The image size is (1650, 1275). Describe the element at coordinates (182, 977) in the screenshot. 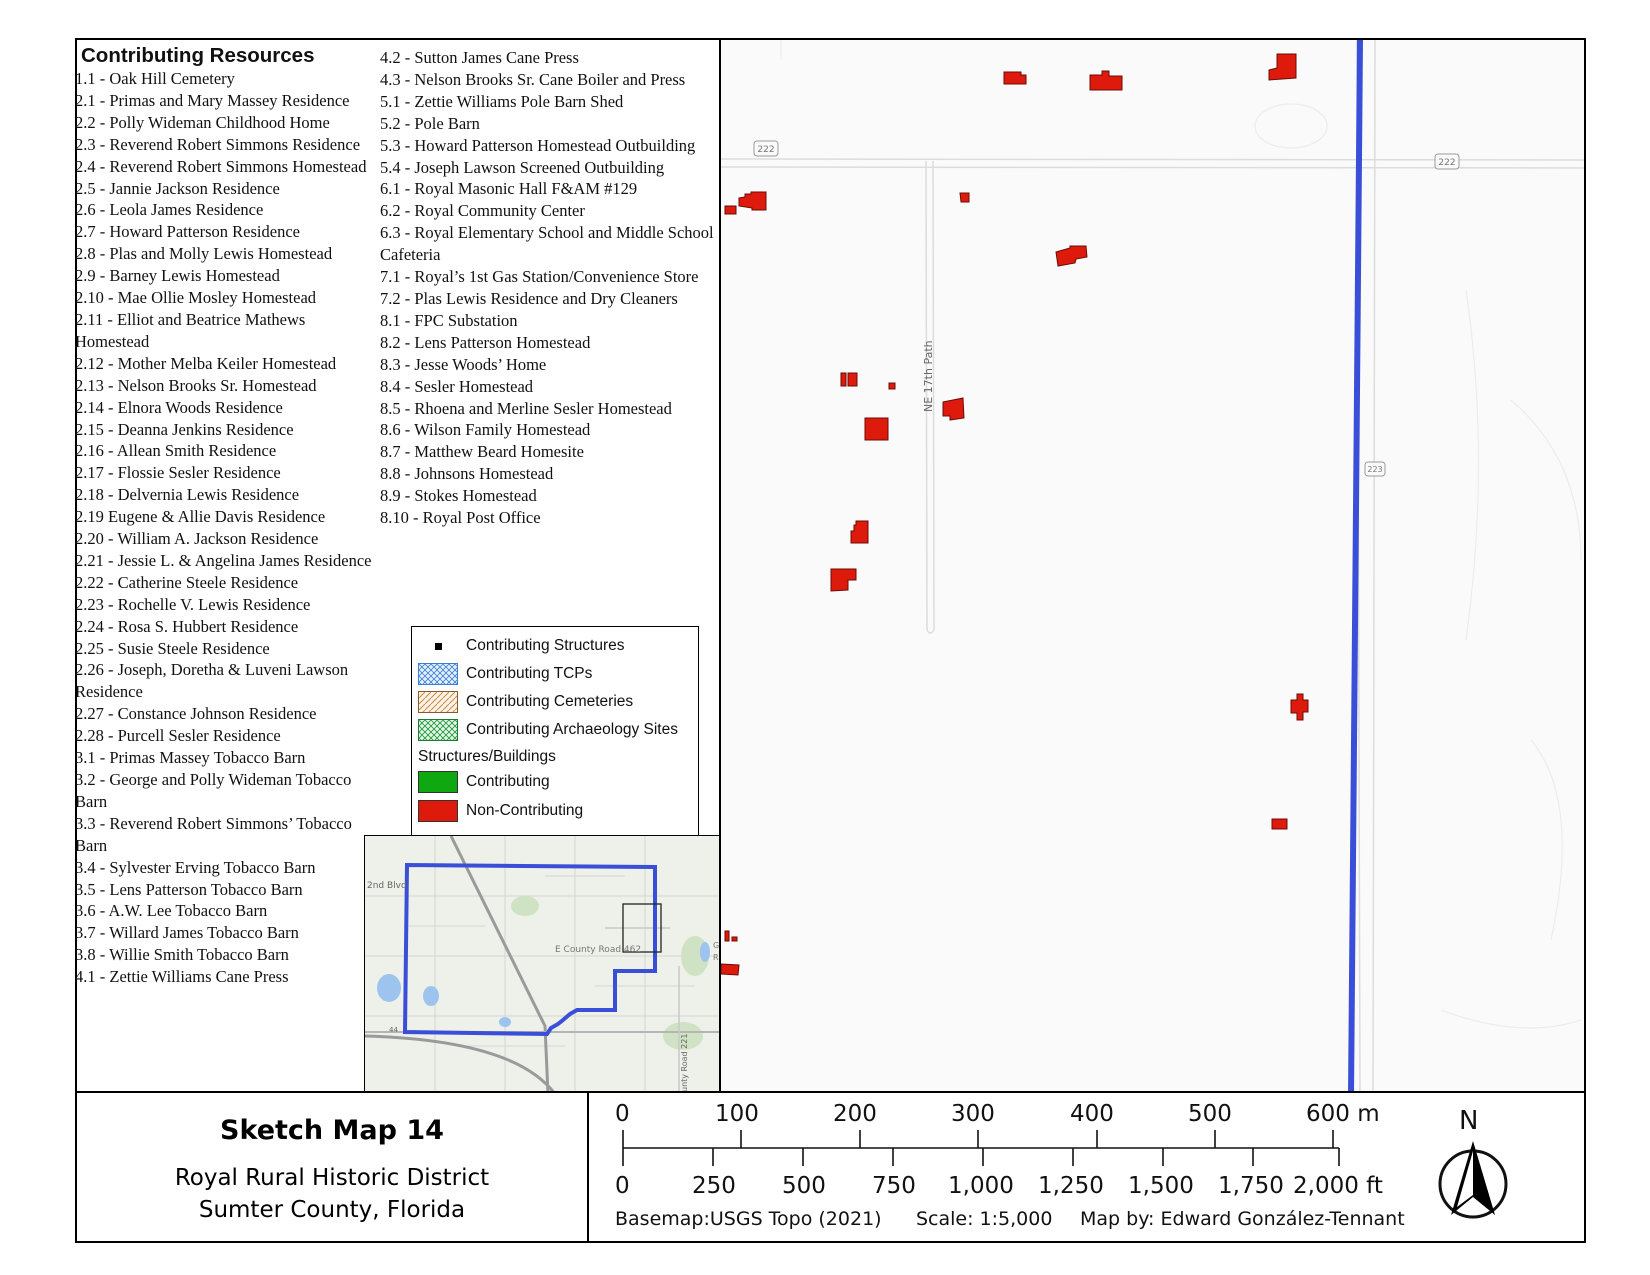

I see `resource-list-item: 4.1 - Zettie Williams Cane Press` at that location.